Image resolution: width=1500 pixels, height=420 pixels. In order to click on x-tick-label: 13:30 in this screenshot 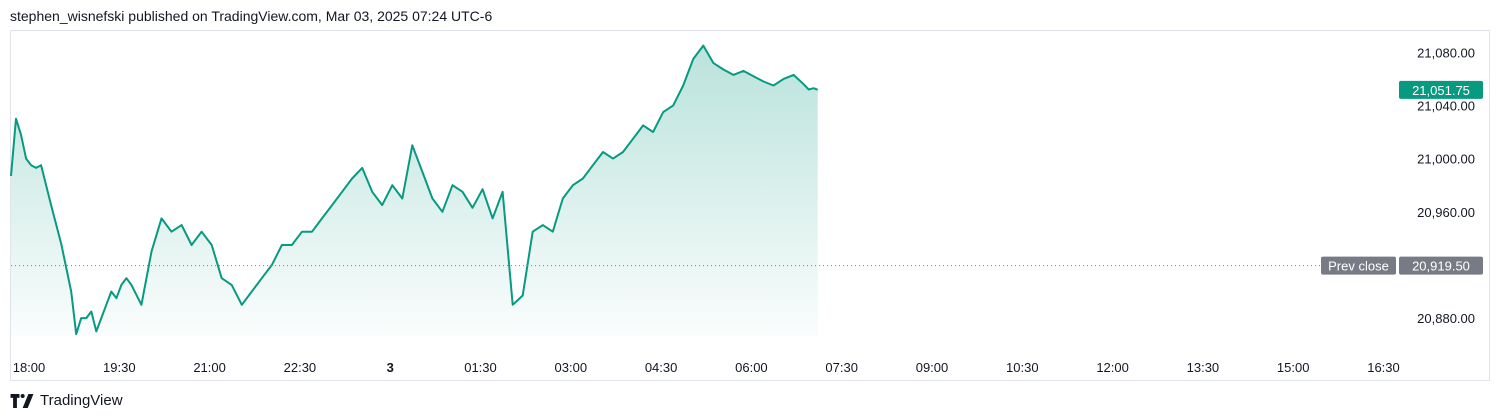, I will do `click(1203, 367)`.